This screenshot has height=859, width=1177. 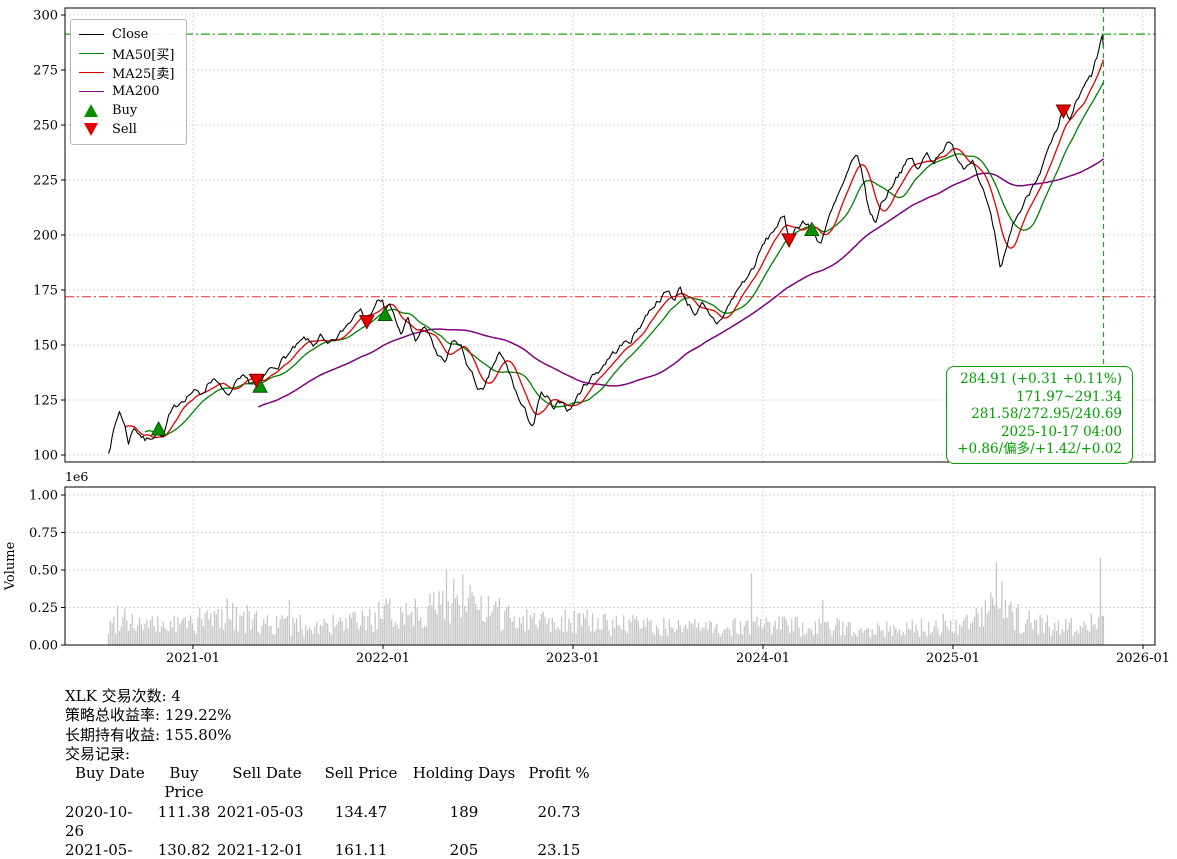 What do you see at coordinates (99, 850) in the screenshot?
I see `trade-table-cell: 2021-05-10` at bounding box center [99, 850].